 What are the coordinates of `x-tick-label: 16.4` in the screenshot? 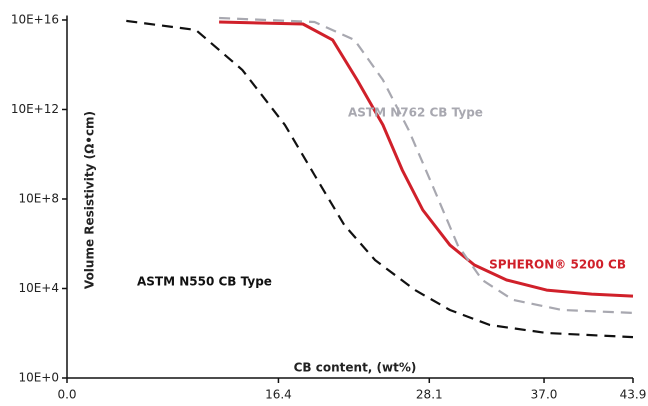 It's located at (278, 395).